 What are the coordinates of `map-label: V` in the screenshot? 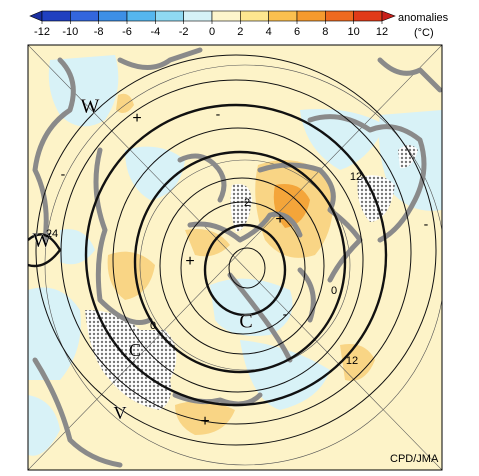 It's located at (120, 413).